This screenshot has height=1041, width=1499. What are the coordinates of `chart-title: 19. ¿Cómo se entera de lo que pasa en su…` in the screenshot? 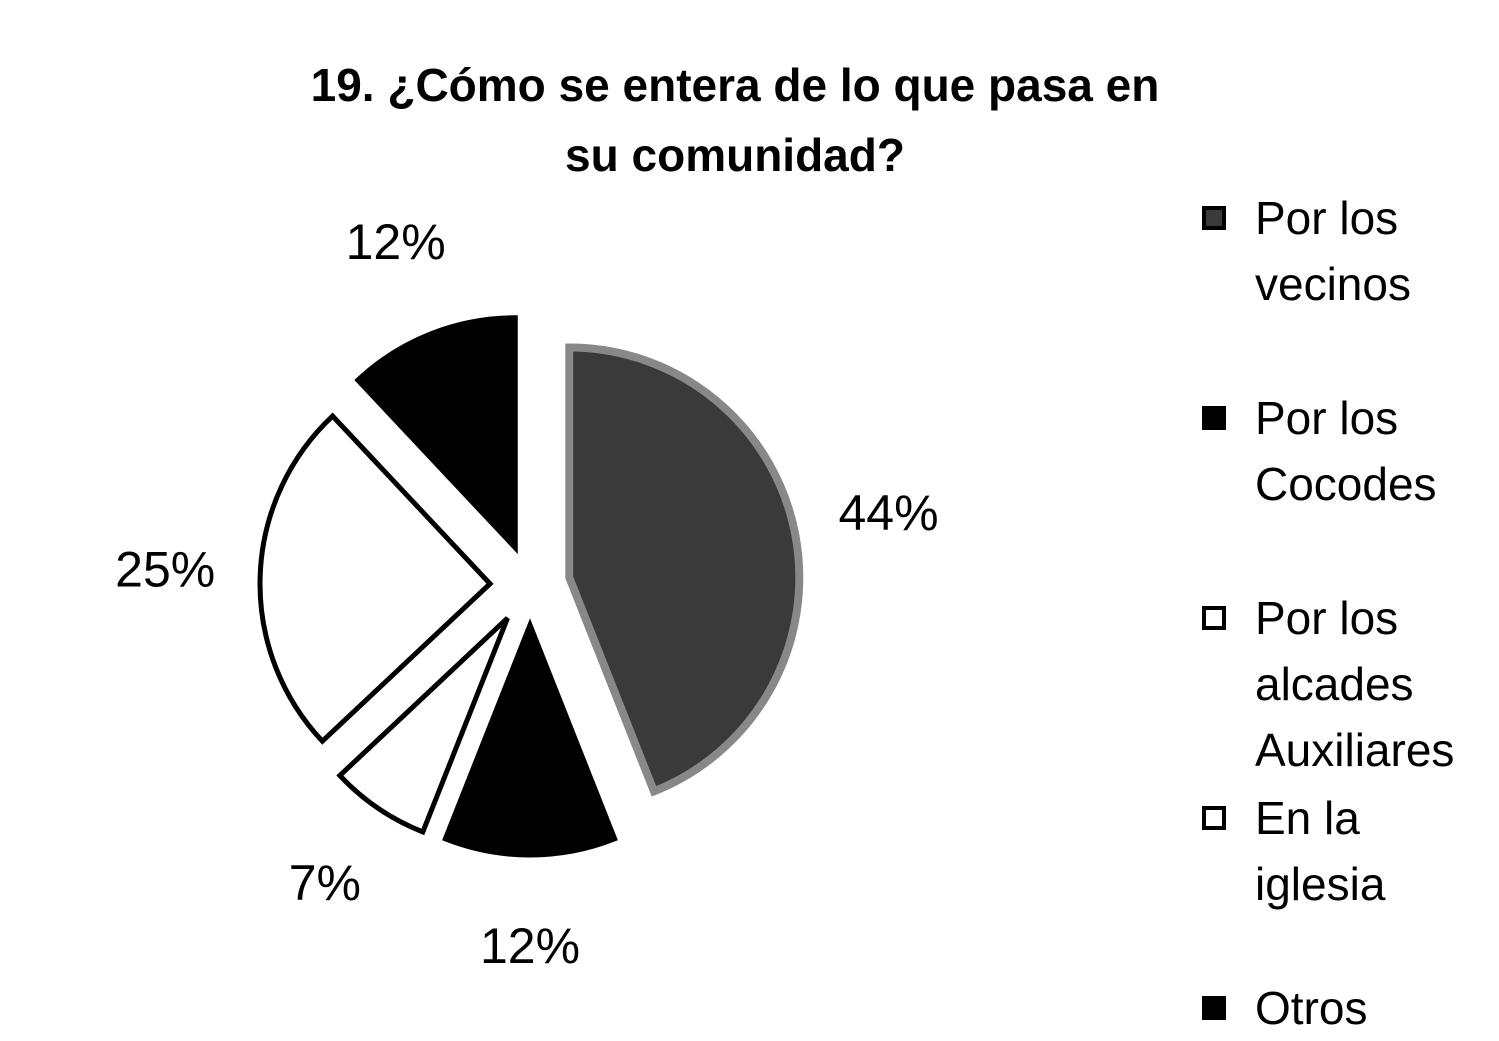 It's located at (735, 120).